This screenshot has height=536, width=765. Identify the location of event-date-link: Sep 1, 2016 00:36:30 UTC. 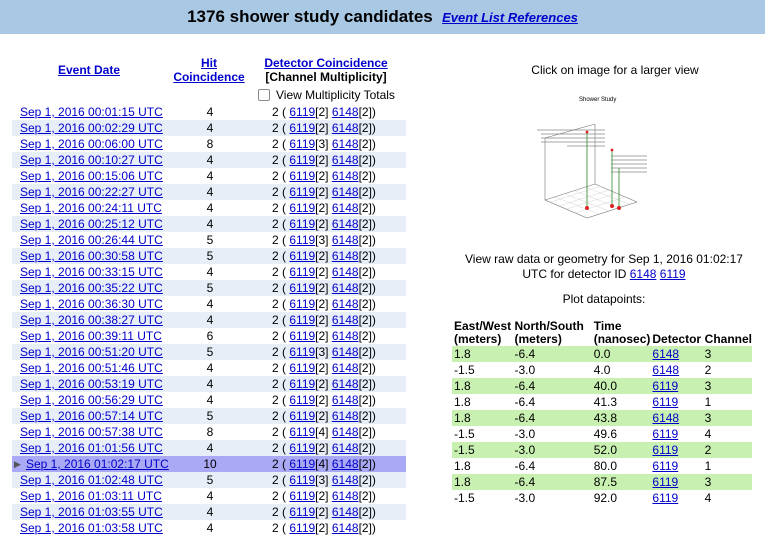
(91, 304).